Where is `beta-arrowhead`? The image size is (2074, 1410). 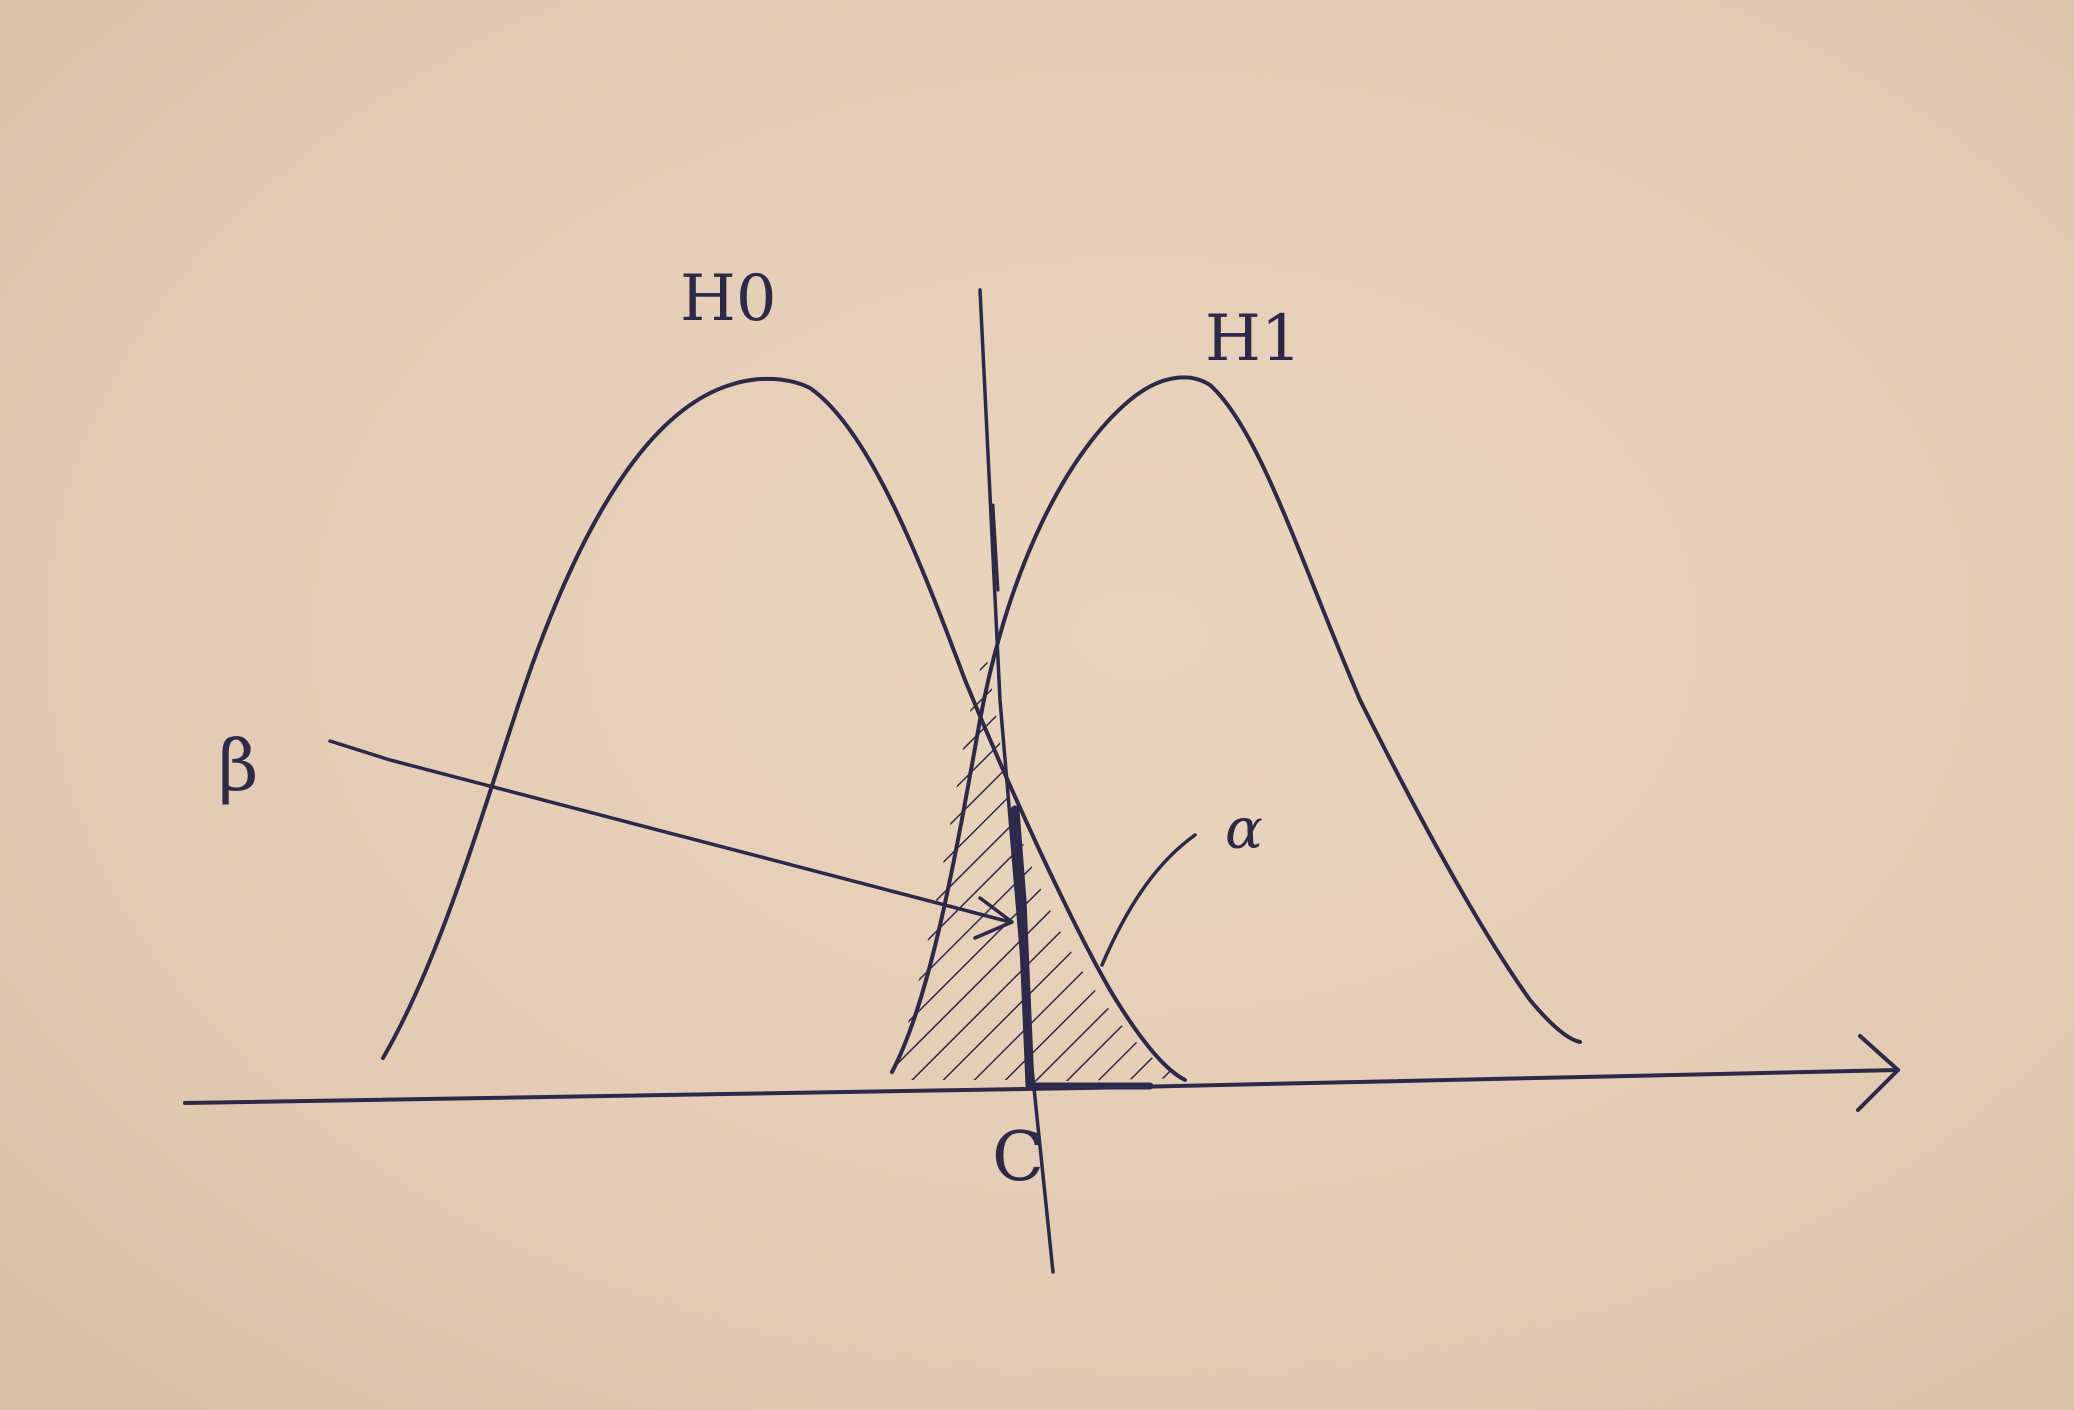
beta-arrowhead is located at coordinates (993, 918).